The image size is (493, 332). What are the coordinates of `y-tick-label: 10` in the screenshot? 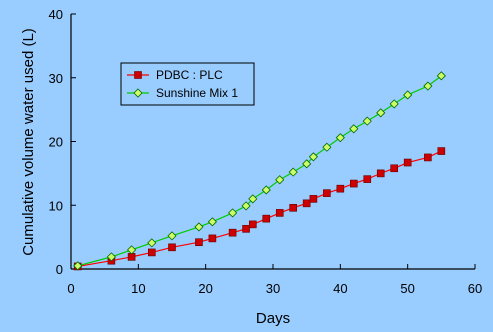 It's located at (56, 205).